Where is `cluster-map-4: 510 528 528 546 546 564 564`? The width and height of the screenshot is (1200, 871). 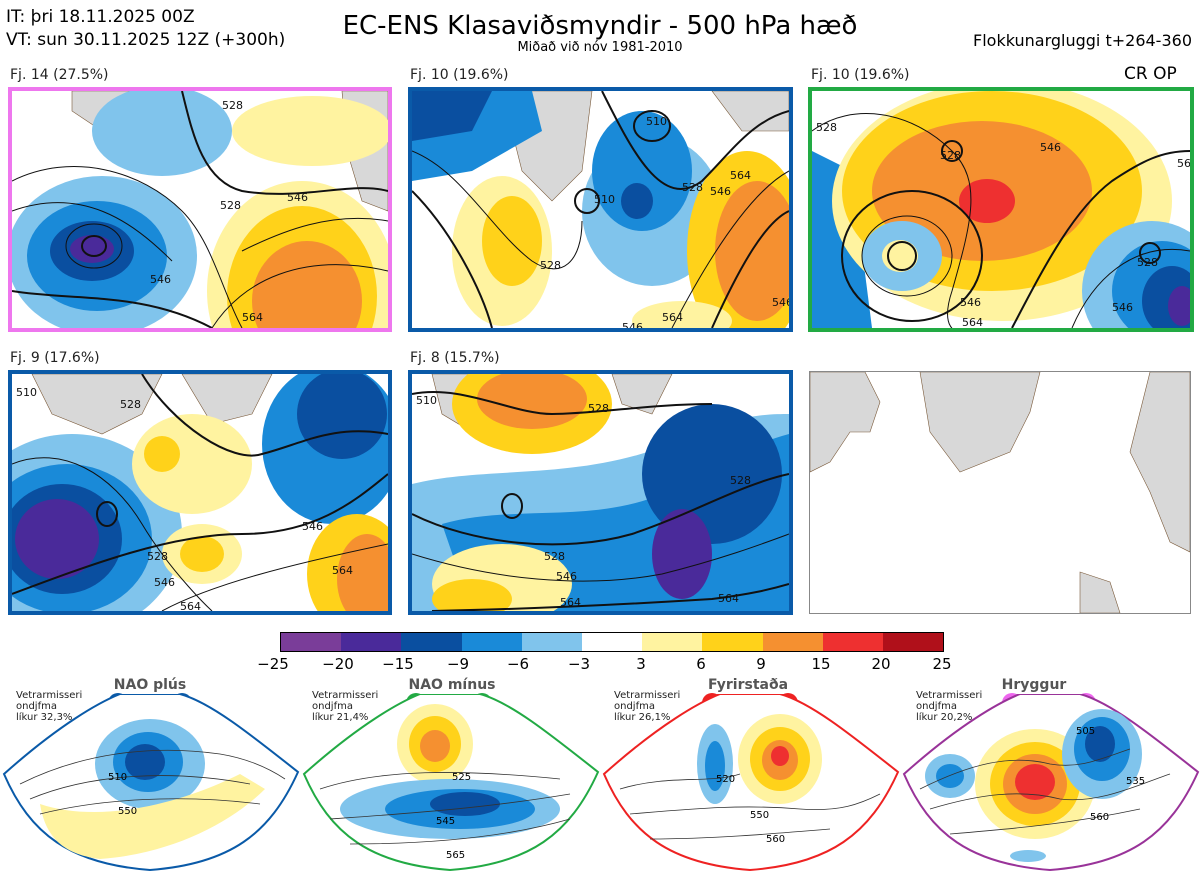 cluster-map-4: 510 528 528 546 546 564 564 is located at coordinates (200, 492).